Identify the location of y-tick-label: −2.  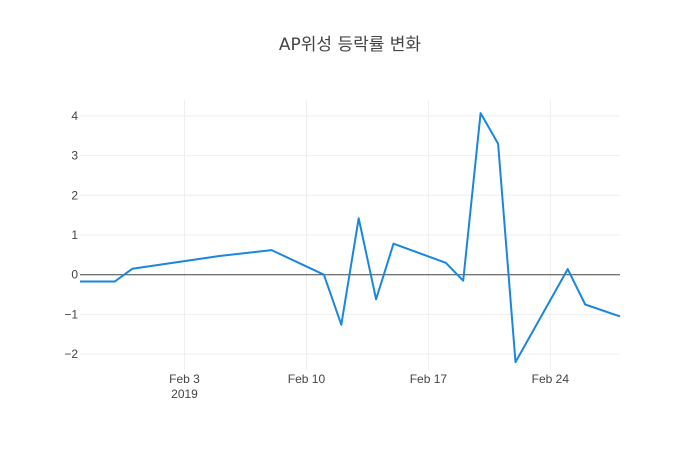
(71, 354).